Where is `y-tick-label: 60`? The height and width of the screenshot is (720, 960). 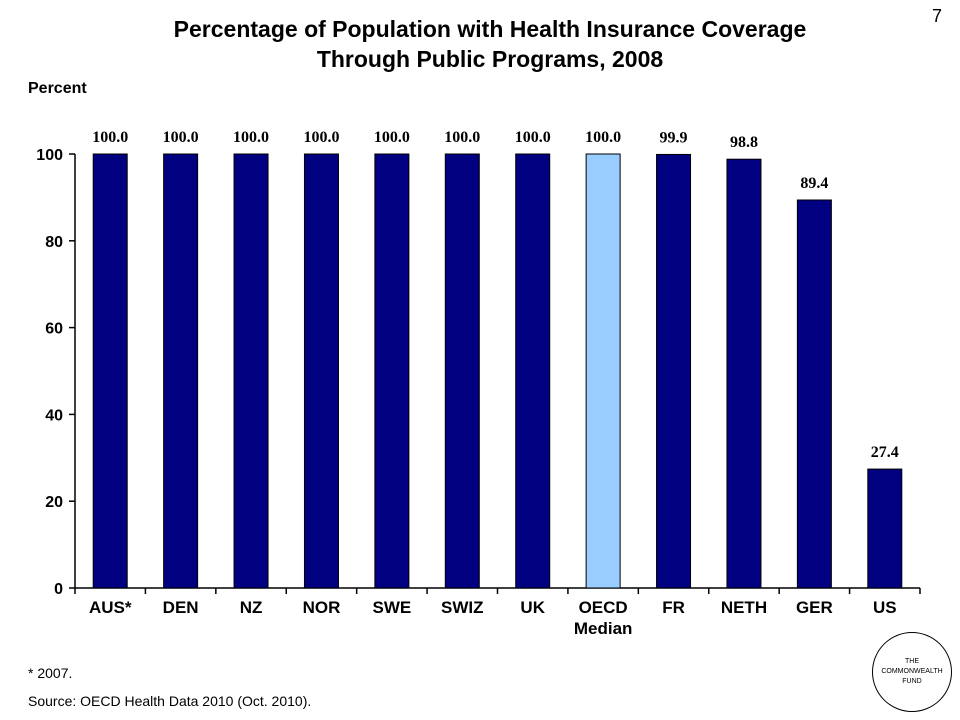 y-tick-label: 60 is located at coordinates (54, 329).